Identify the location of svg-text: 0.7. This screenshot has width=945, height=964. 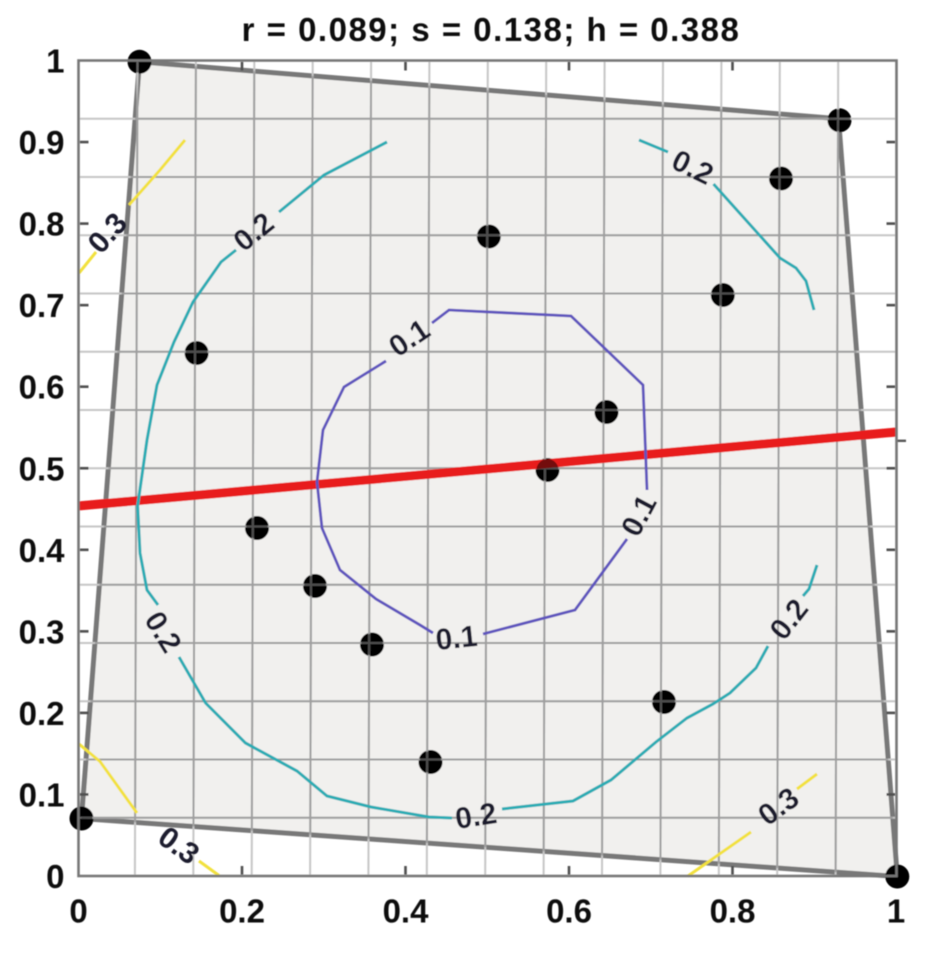
(42, 305).